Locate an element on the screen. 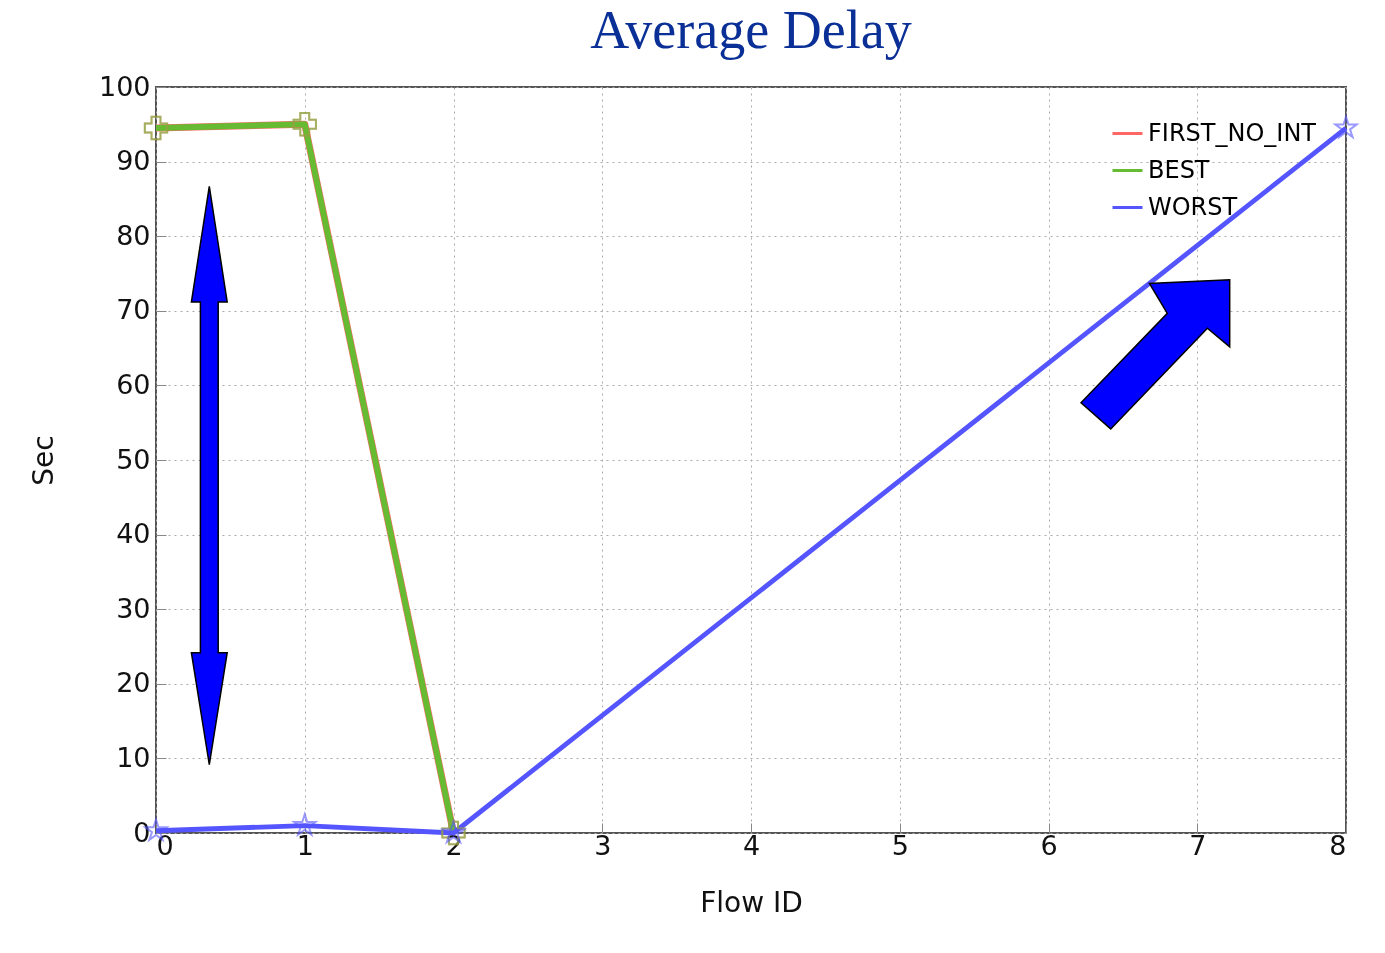 The width and height of the screenshot is (1385, 953). x-tick-label: 5 is located at coordinates (900, 845).